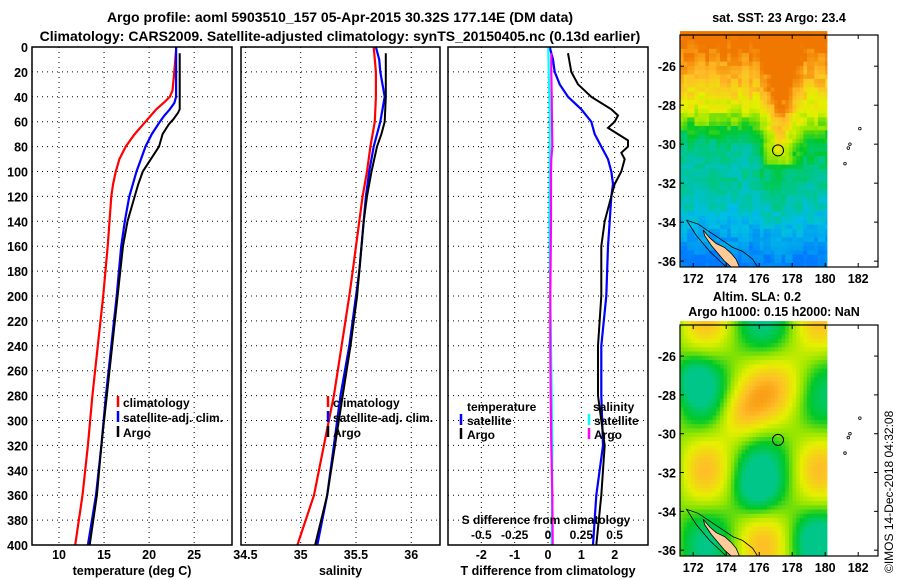 This screenshot has width=900, height=580. What do you see at coordinates (582, 535) in the screenshot?
I see `secondary-x-tick-label: 0.25` at bounding box center [582, 535].